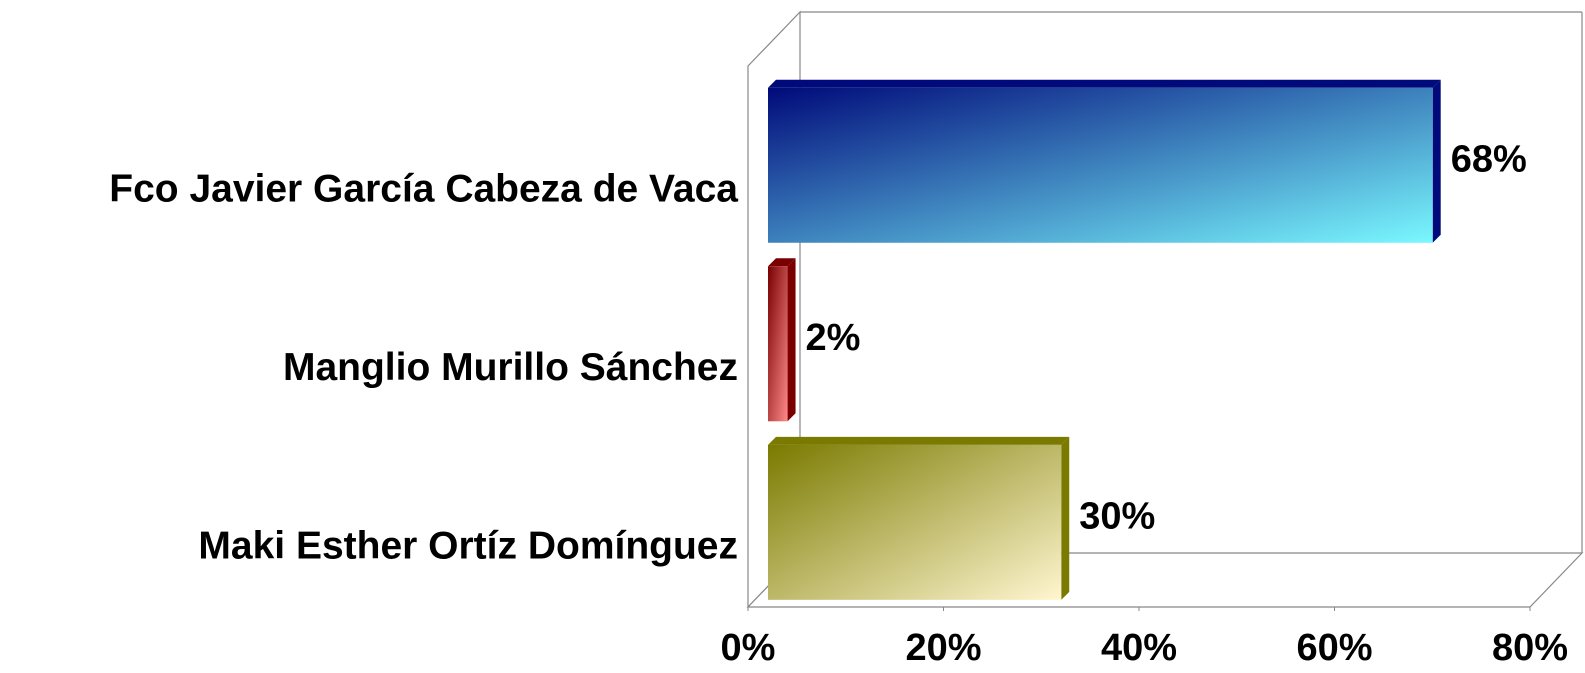  What do you see at coordinates (1117, 516) in the screenshot?
I see `value-label: 30%` at bounding box center [1117, 516].